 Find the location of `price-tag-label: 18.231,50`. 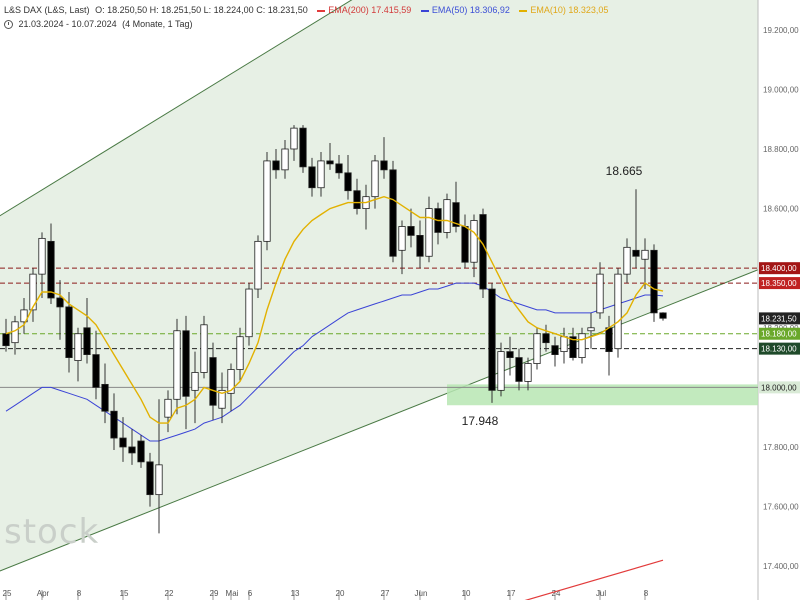

price-tag-label: 18.231,50 is located at coordinates (779, 318).